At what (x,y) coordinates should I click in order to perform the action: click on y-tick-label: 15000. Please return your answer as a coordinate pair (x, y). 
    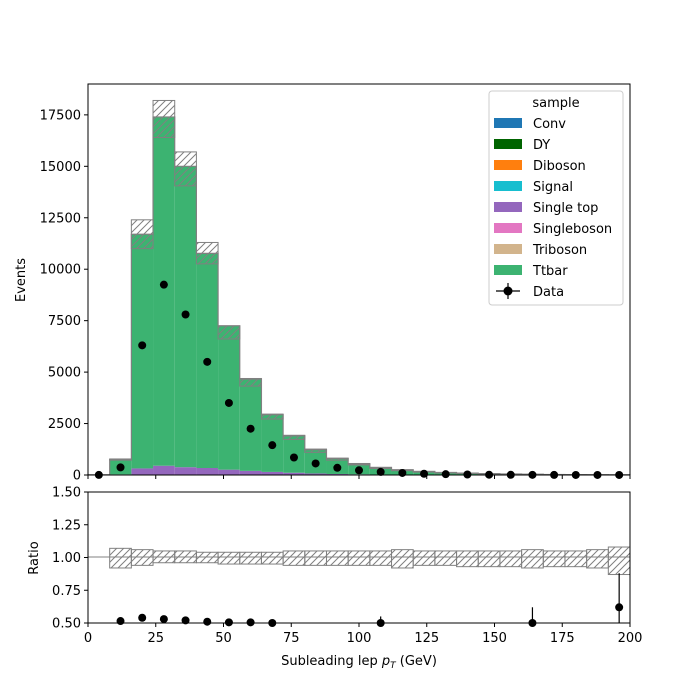
    Looking at the image, I should click on (60, 167).